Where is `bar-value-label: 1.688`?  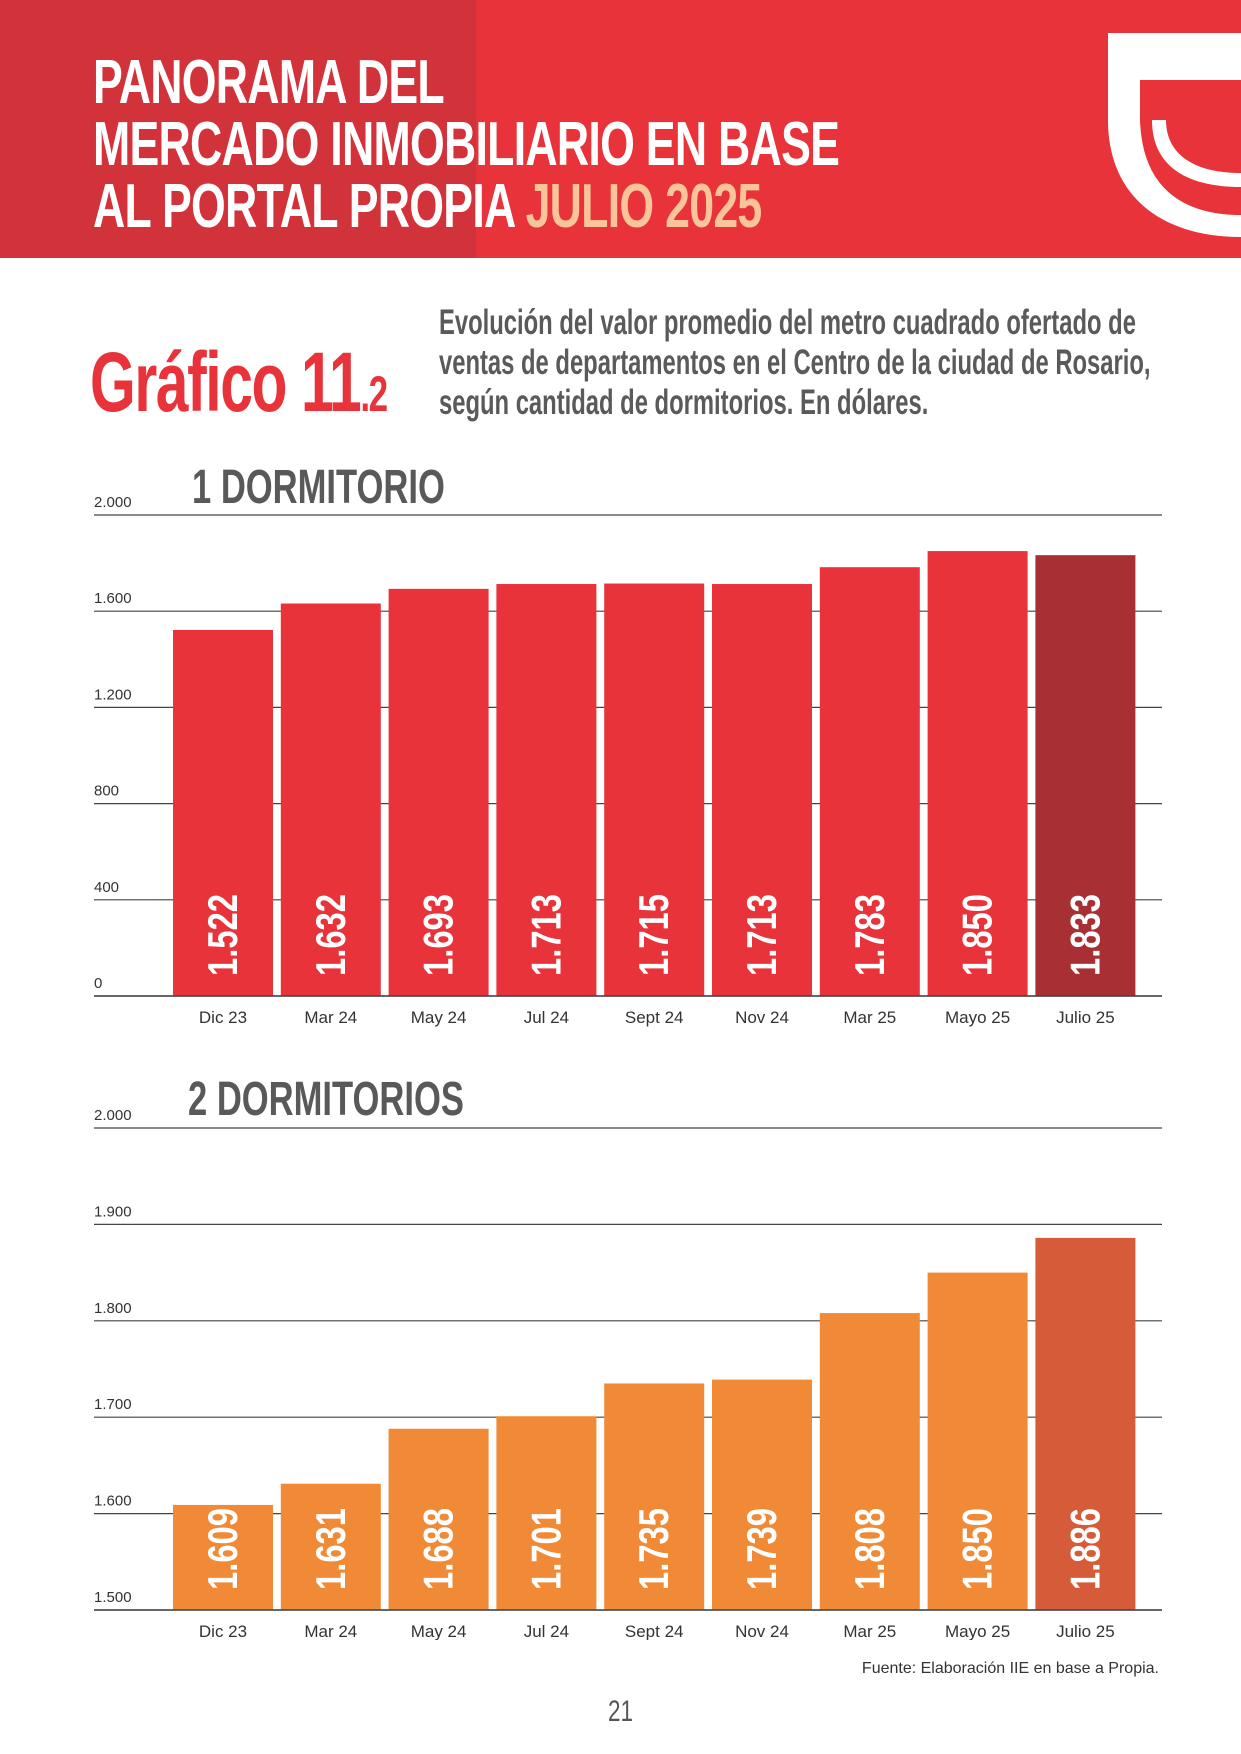 bar-value-label: 1.688 is located at coordinates (438, 1549).